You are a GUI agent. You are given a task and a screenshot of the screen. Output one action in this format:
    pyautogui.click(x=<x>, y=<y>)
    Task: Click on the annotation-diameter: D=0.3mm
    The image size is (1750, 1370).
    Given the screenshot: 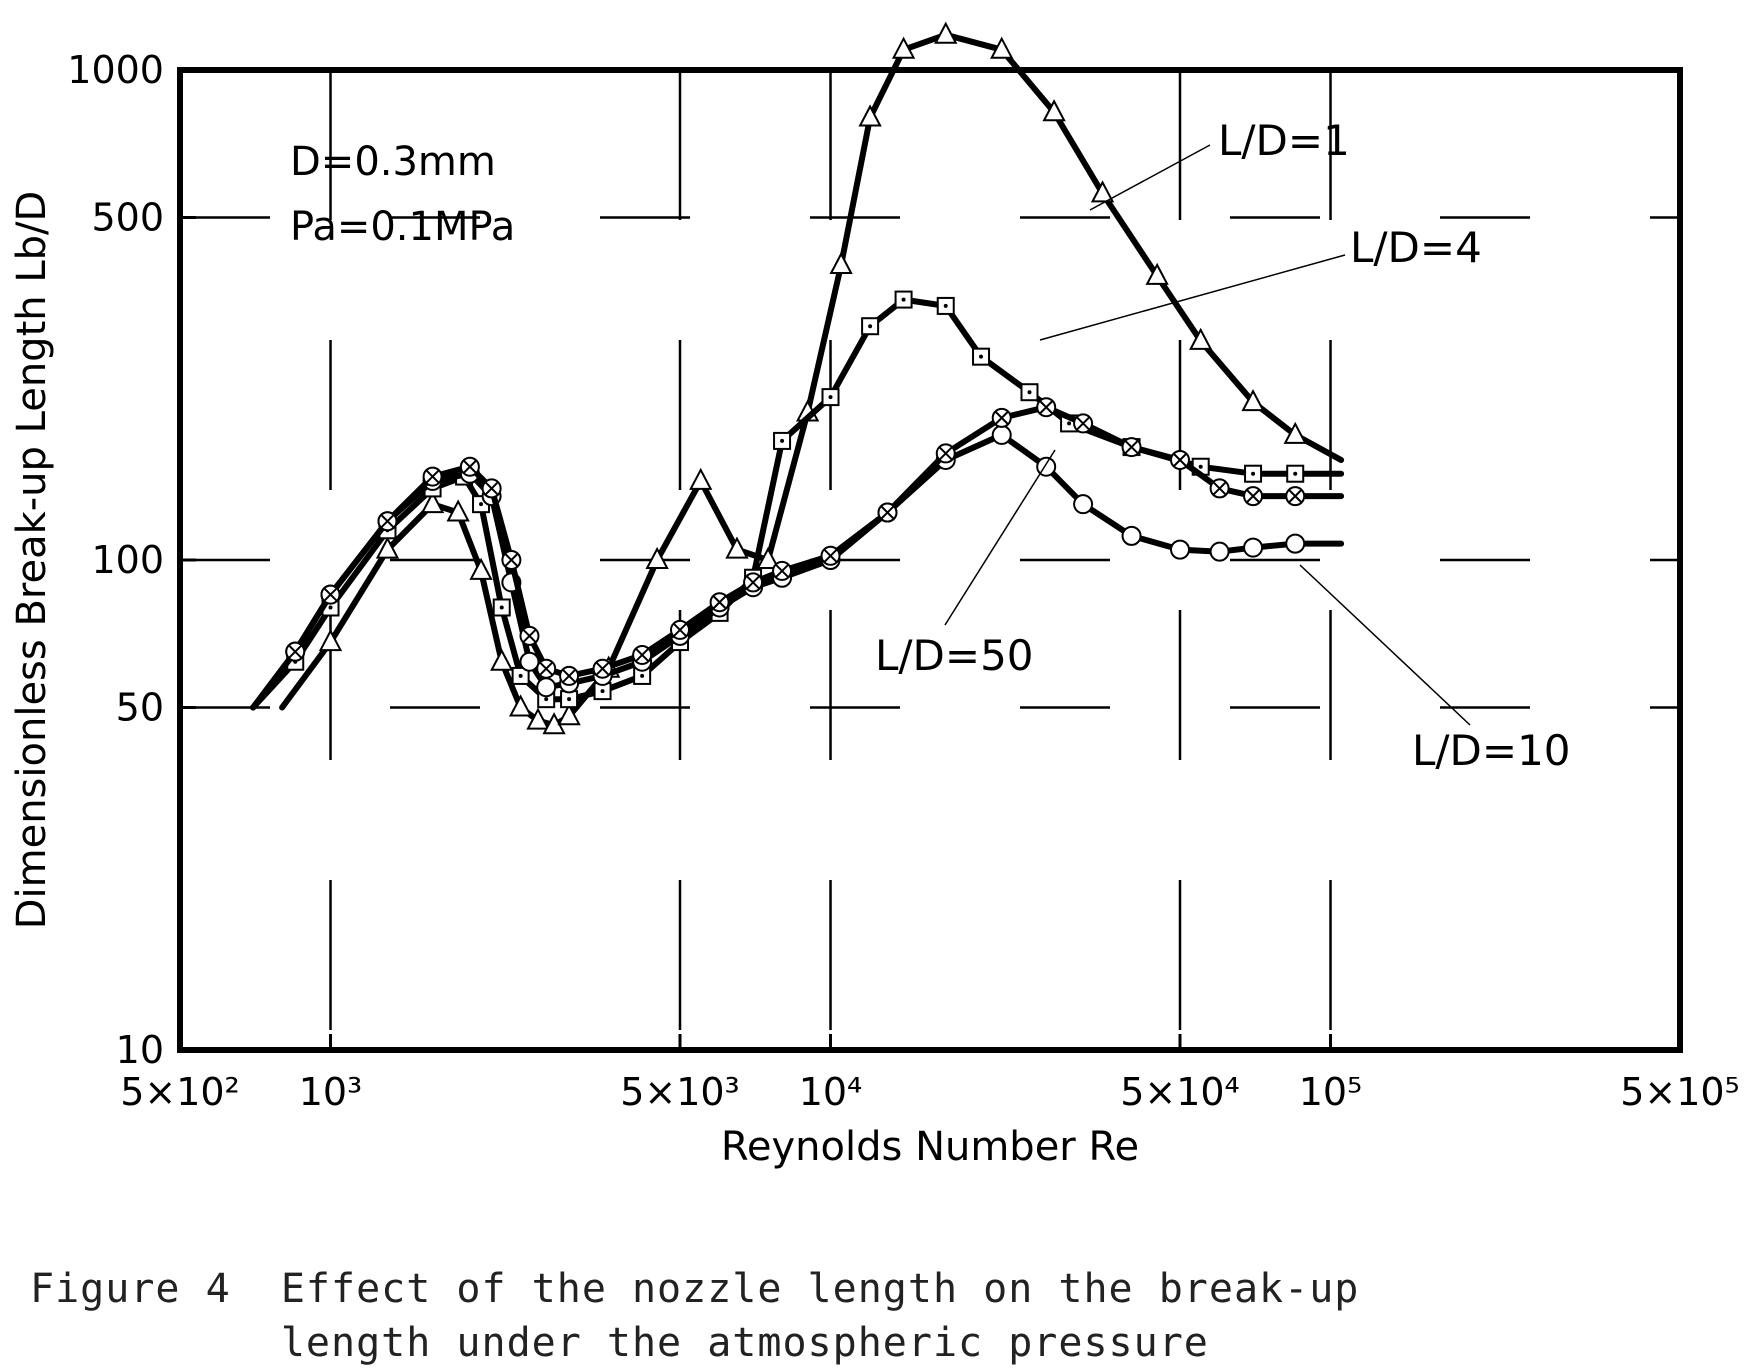 What is the action you would take?
    pyautogui.click(x=393, y=162)
    